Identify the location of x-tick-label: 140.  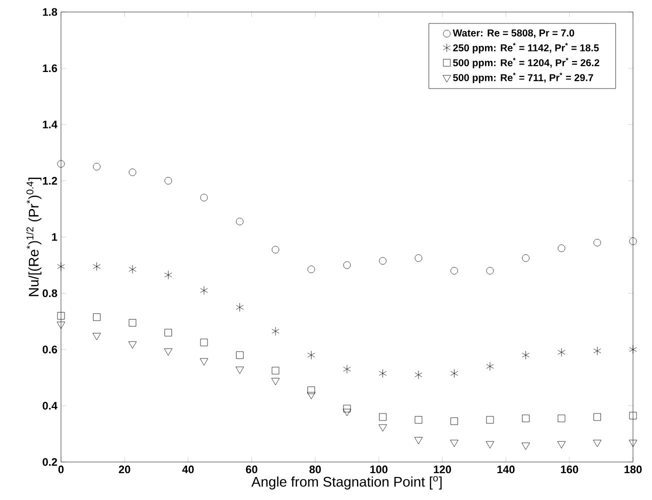
(506, 470).